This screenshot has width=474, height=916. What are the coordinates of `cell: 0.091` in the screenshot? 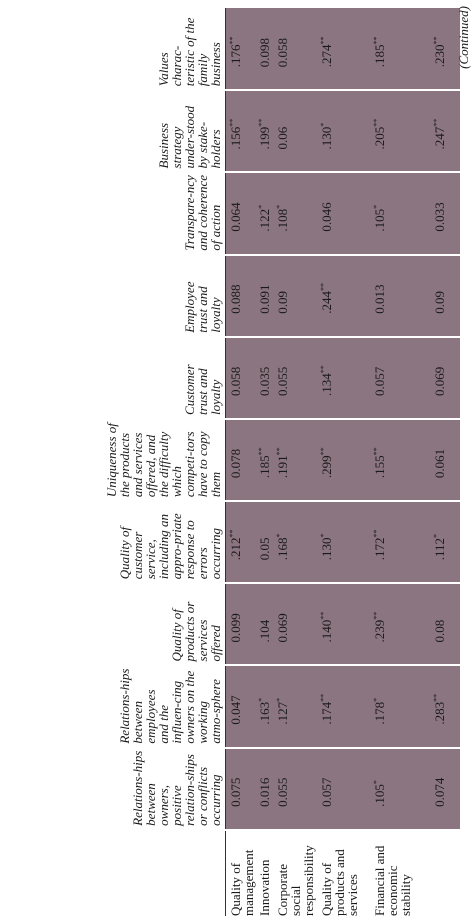 It's located at (264, 295).